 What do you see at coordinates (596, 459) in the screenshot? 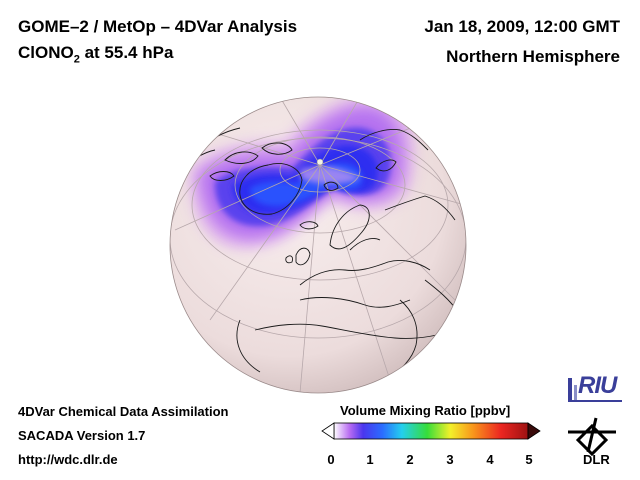
I see `dlr-logo: DLR` at bounding box center [596, 459].